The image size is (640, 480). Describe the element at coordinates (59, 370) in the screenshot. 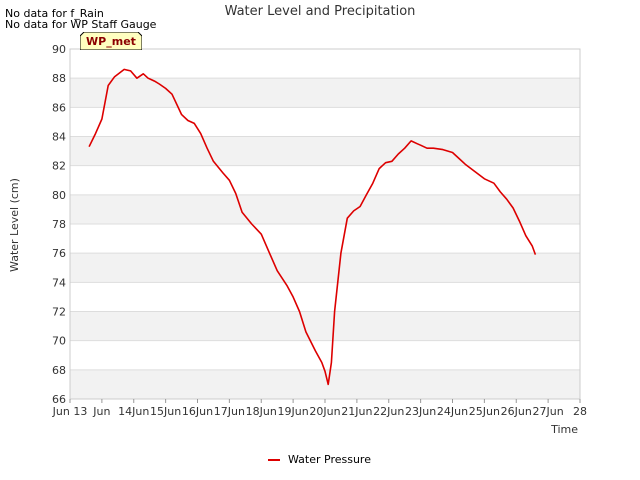

I see `y-tick-label: 68` at that location.